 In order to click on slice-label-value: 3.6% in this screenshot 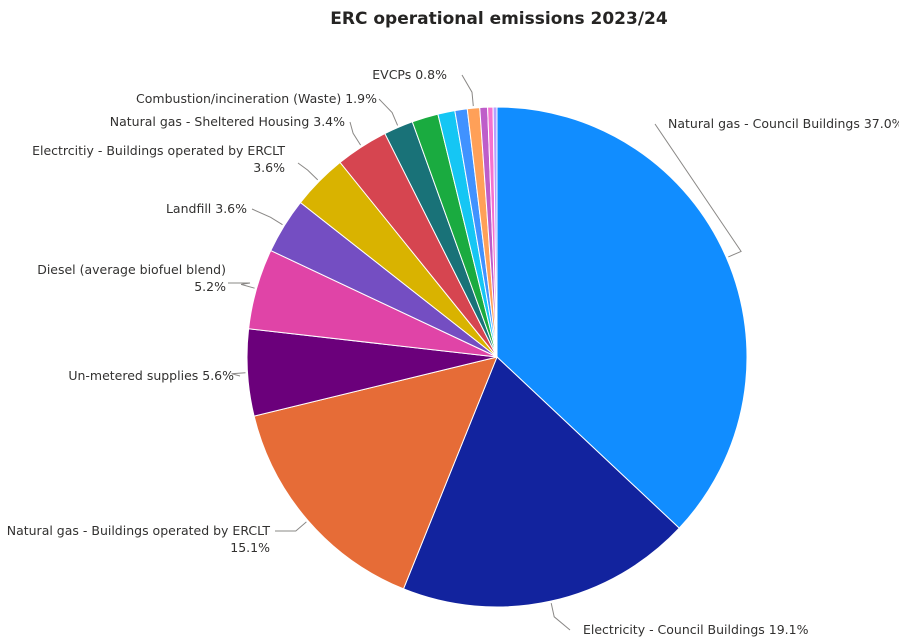, I will do `click(269, 167)`.